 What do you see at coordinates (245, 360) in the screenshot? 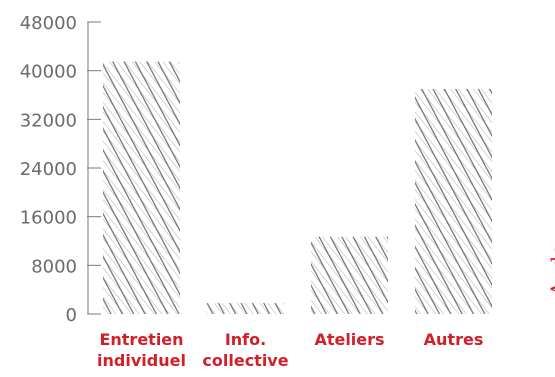
I see `category-label: collective` at bounding box center [245, 360].